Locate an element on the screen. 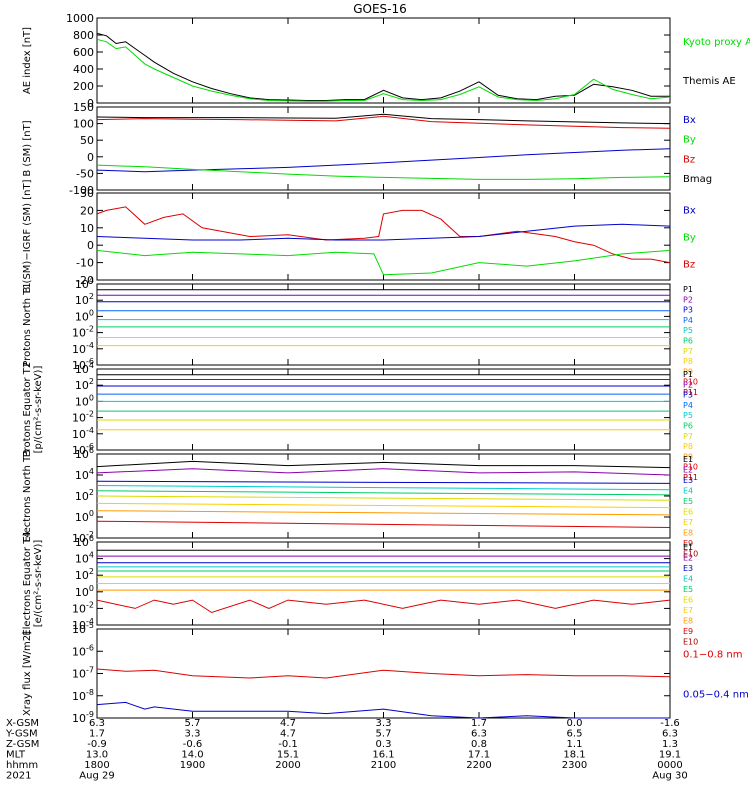  panel-frame is located at coordinates (383, 496).